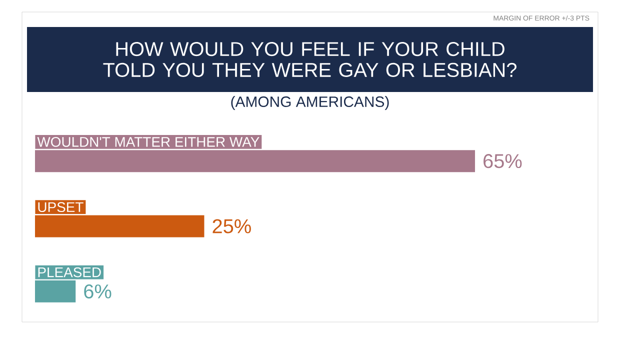 Image resolution: width=620 pixels, height=349 pixels. What do you see at coordinates (309, 60) in the screenshot?
I see `chart-title: HOW WOULD YOU FEEL IF YOUR CHILD TOLD YOU THEY WERE GAY OR LESBIAN?` at bounding box center [309, 60].